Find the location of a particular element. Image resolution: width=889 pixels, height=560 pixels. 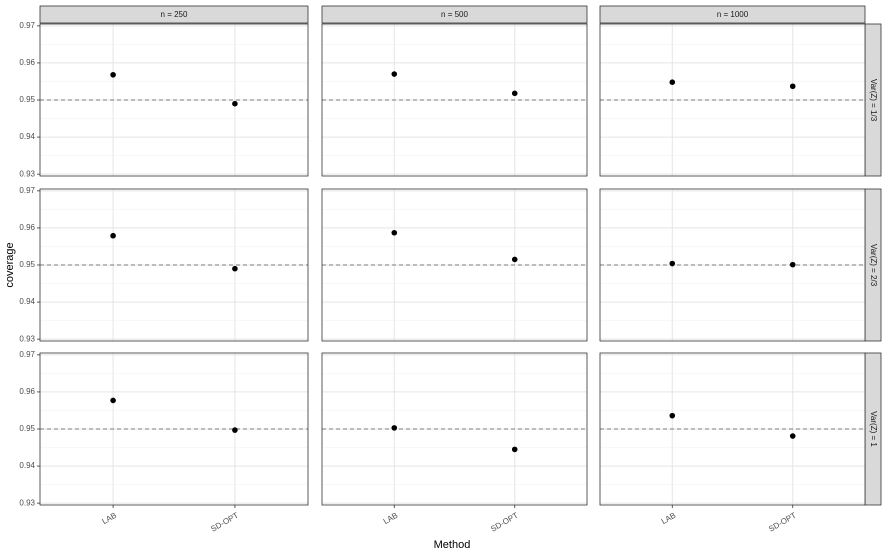

strip-label: Var(Z) = 1/3 is located at coordinates (873, 100).